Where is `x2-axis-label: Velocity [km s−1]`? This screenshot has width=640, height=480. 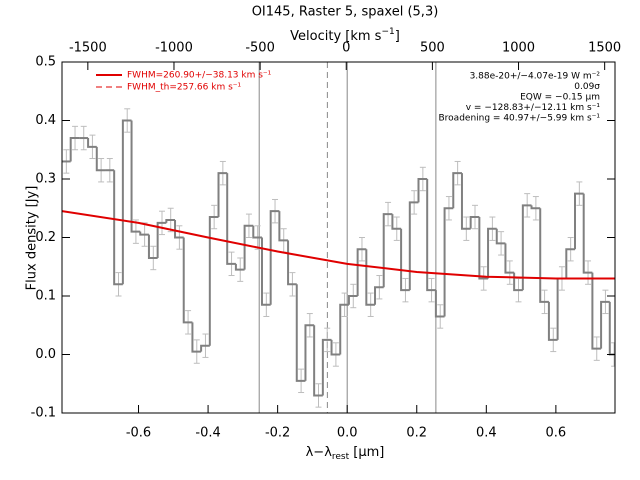
x2-axis-label: Velocity [km s−1] is located at coordinates (345, 35).